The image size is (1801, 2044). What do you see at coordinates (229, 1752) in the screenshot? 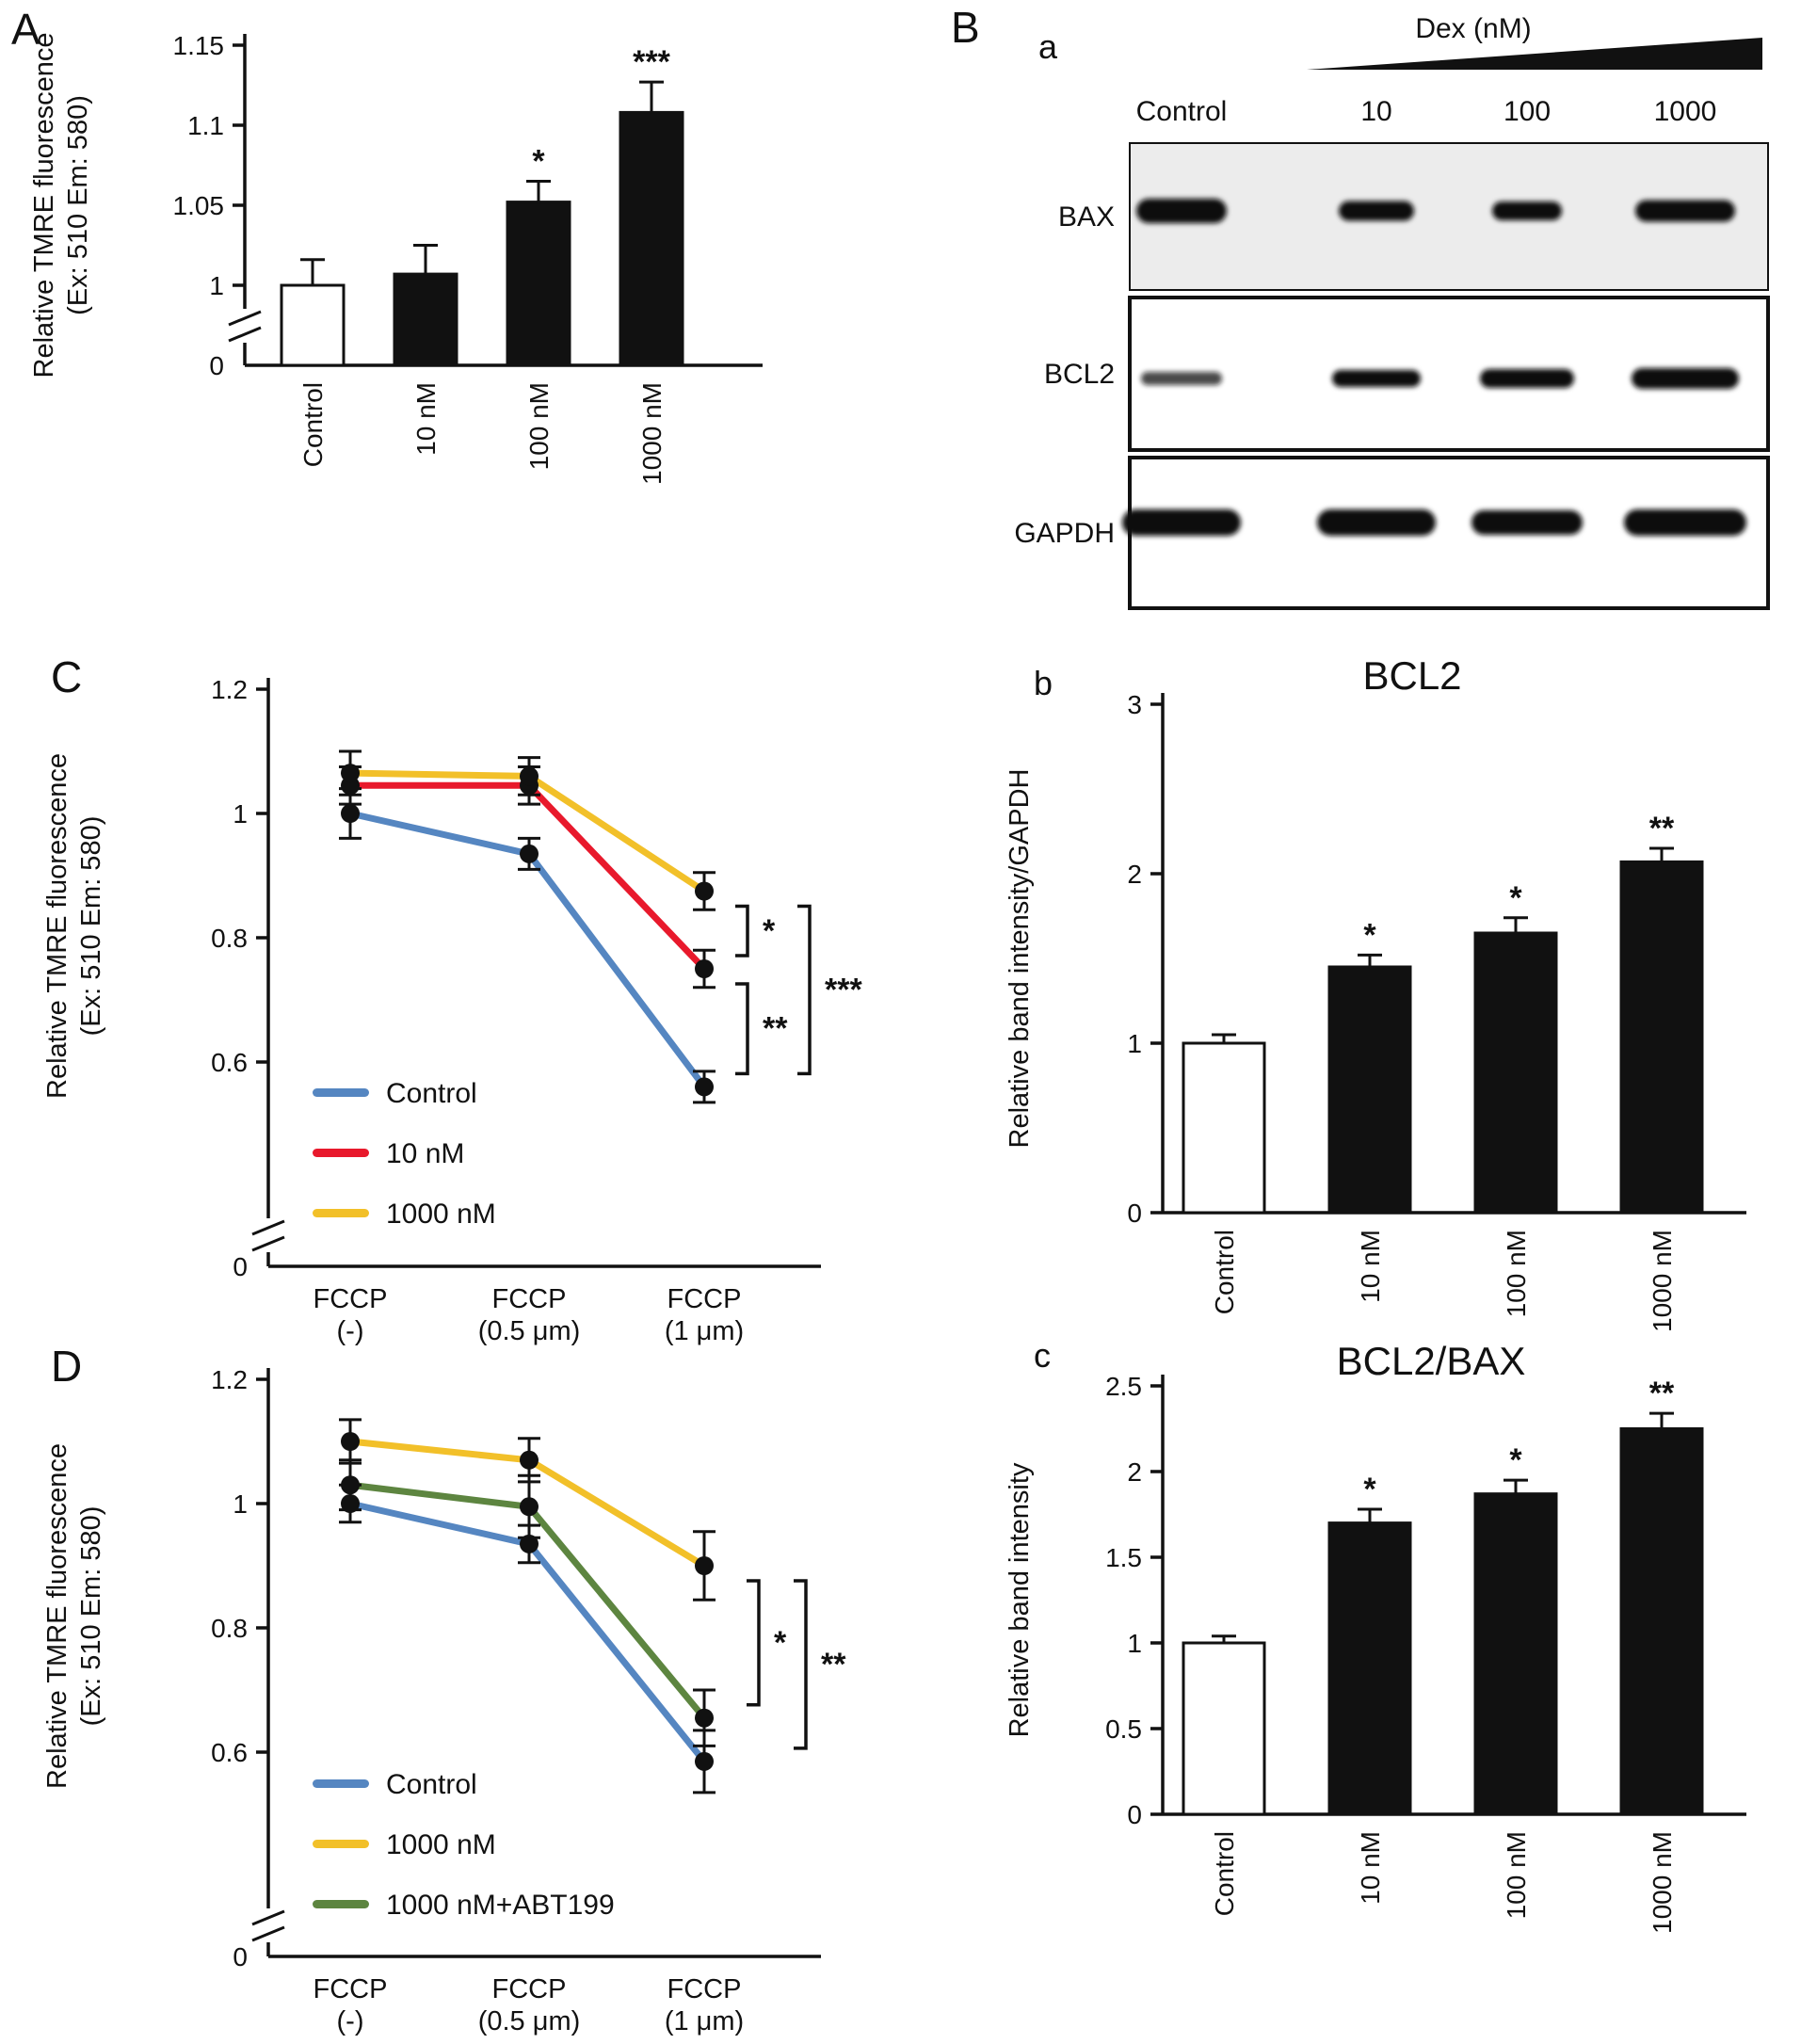
I see `y-tick-label: 0.6` at bounding box center [229, 1752].